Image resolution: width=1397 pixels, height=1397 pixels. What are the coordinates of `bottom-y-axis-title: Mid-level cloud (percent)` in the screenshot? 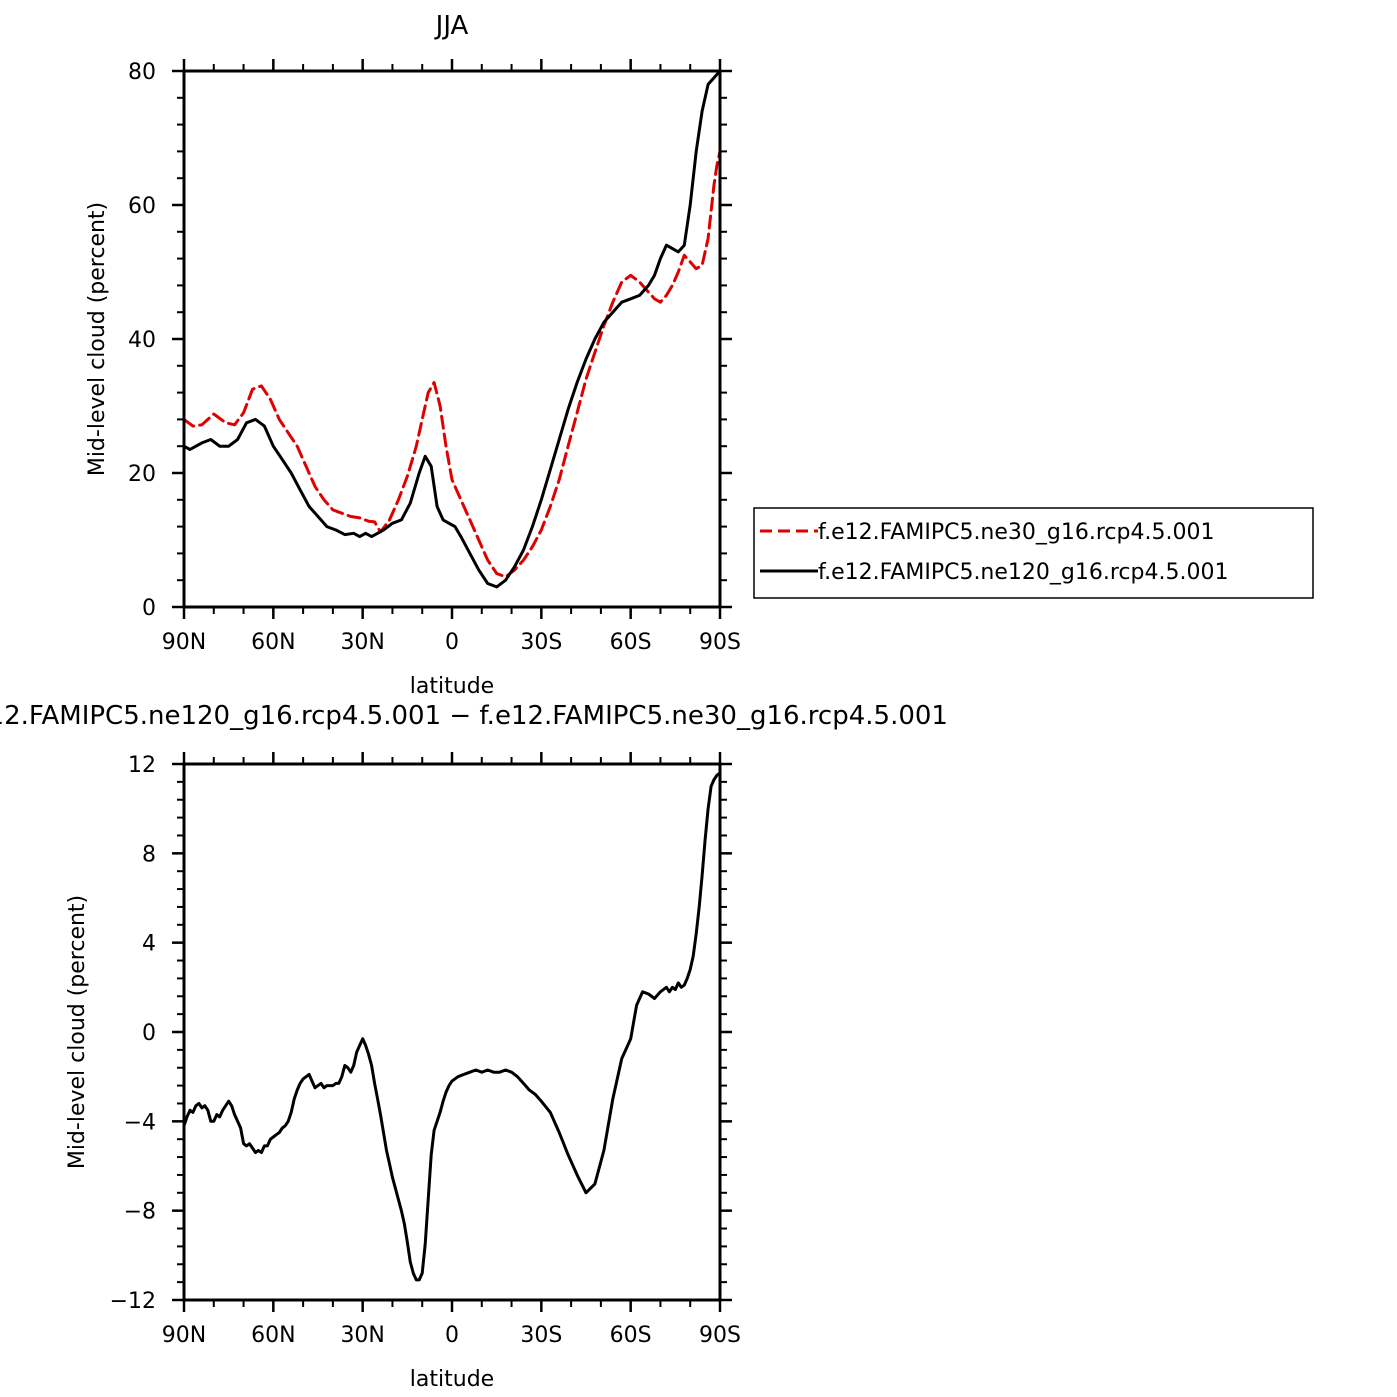 It's located at (77, 1032).